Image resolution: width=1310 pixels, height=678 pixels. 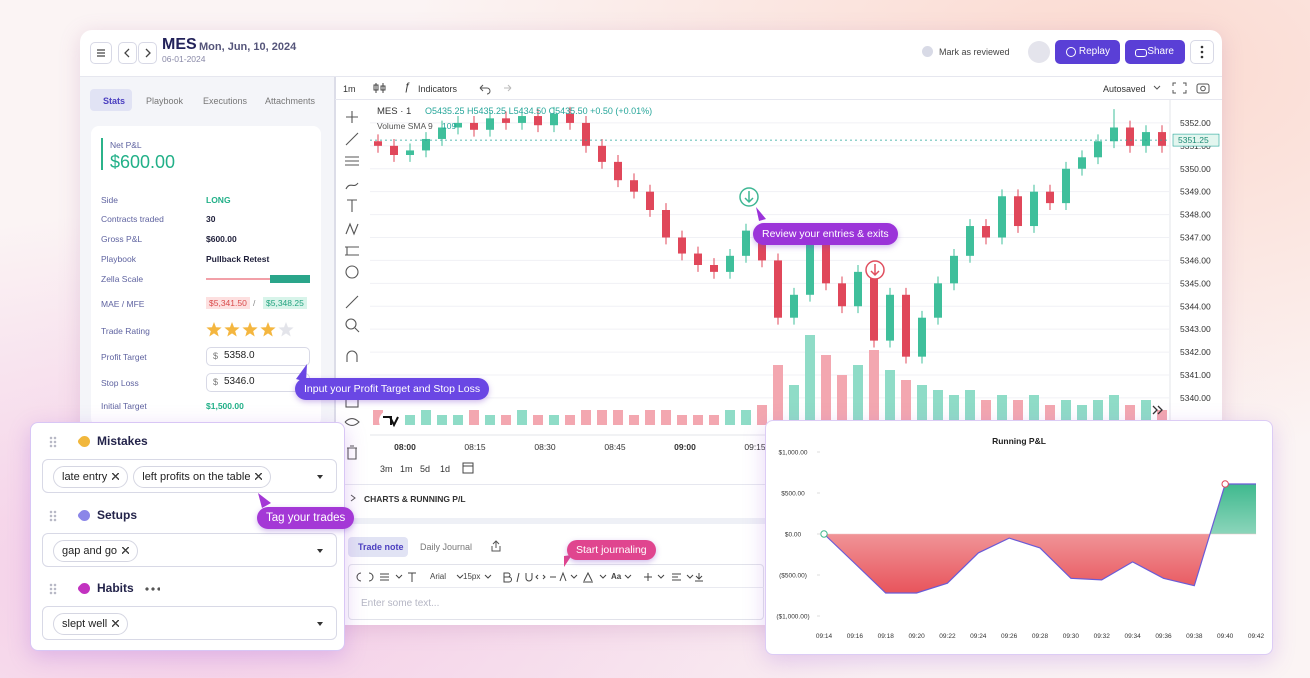 I want to click on stat-label: Contracts traded, so click(x=132, y=219).